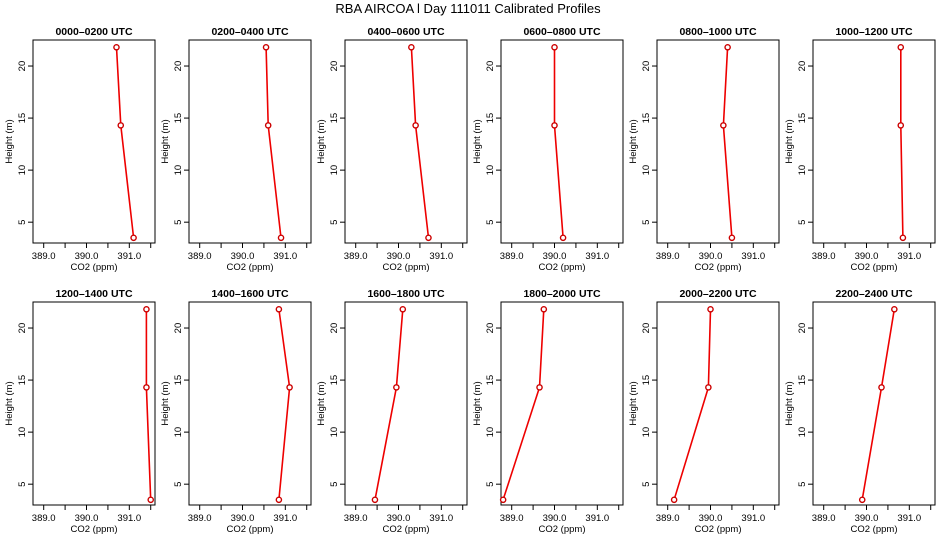 The width and height of the screenshot is (936, 540). What do you see at coordinates (249, 32) in the screenshot?
I see `panel-title: 0200–0400 UTC` at bounding box center [249, 32].